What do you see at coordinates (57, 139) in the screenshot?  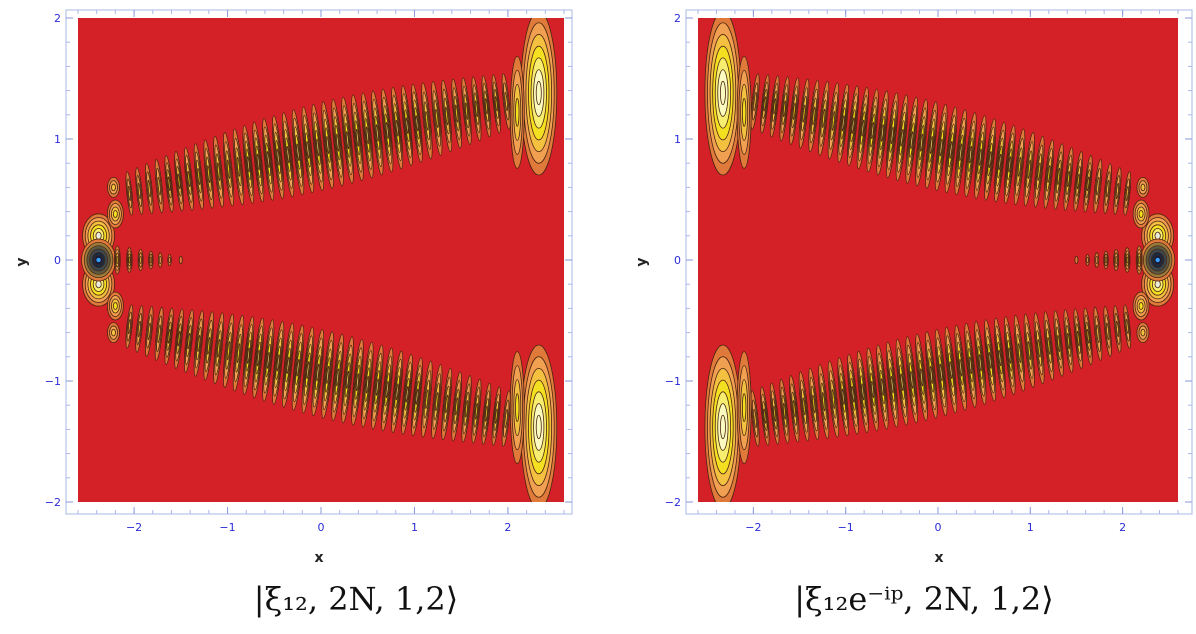 I see `y-tick-label: 1` at bounding box center [57, 139].